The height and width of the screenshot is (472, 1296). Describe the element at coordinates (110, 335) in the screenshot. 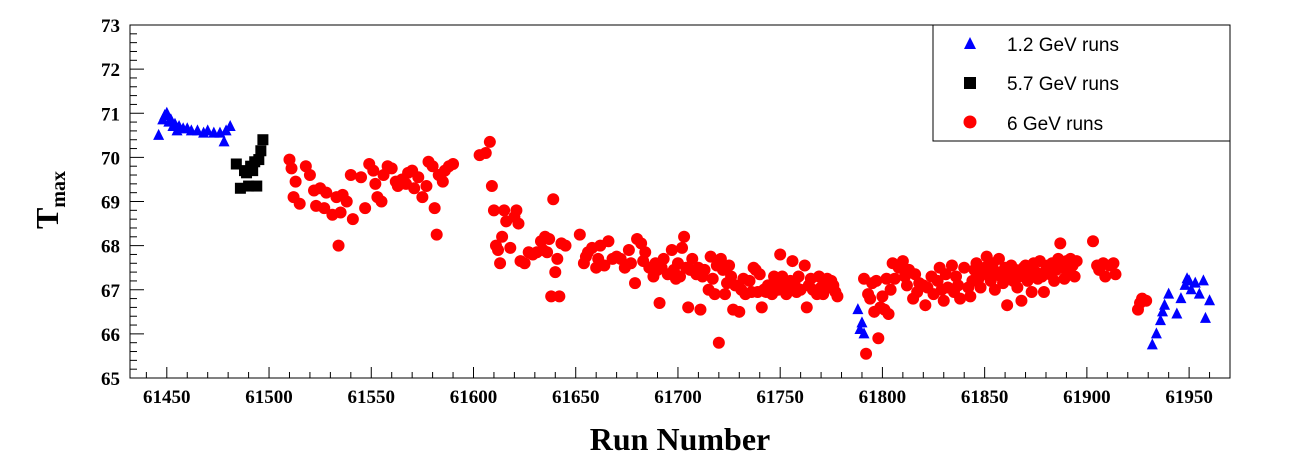

I see `y-tick-label: 66` at that location.